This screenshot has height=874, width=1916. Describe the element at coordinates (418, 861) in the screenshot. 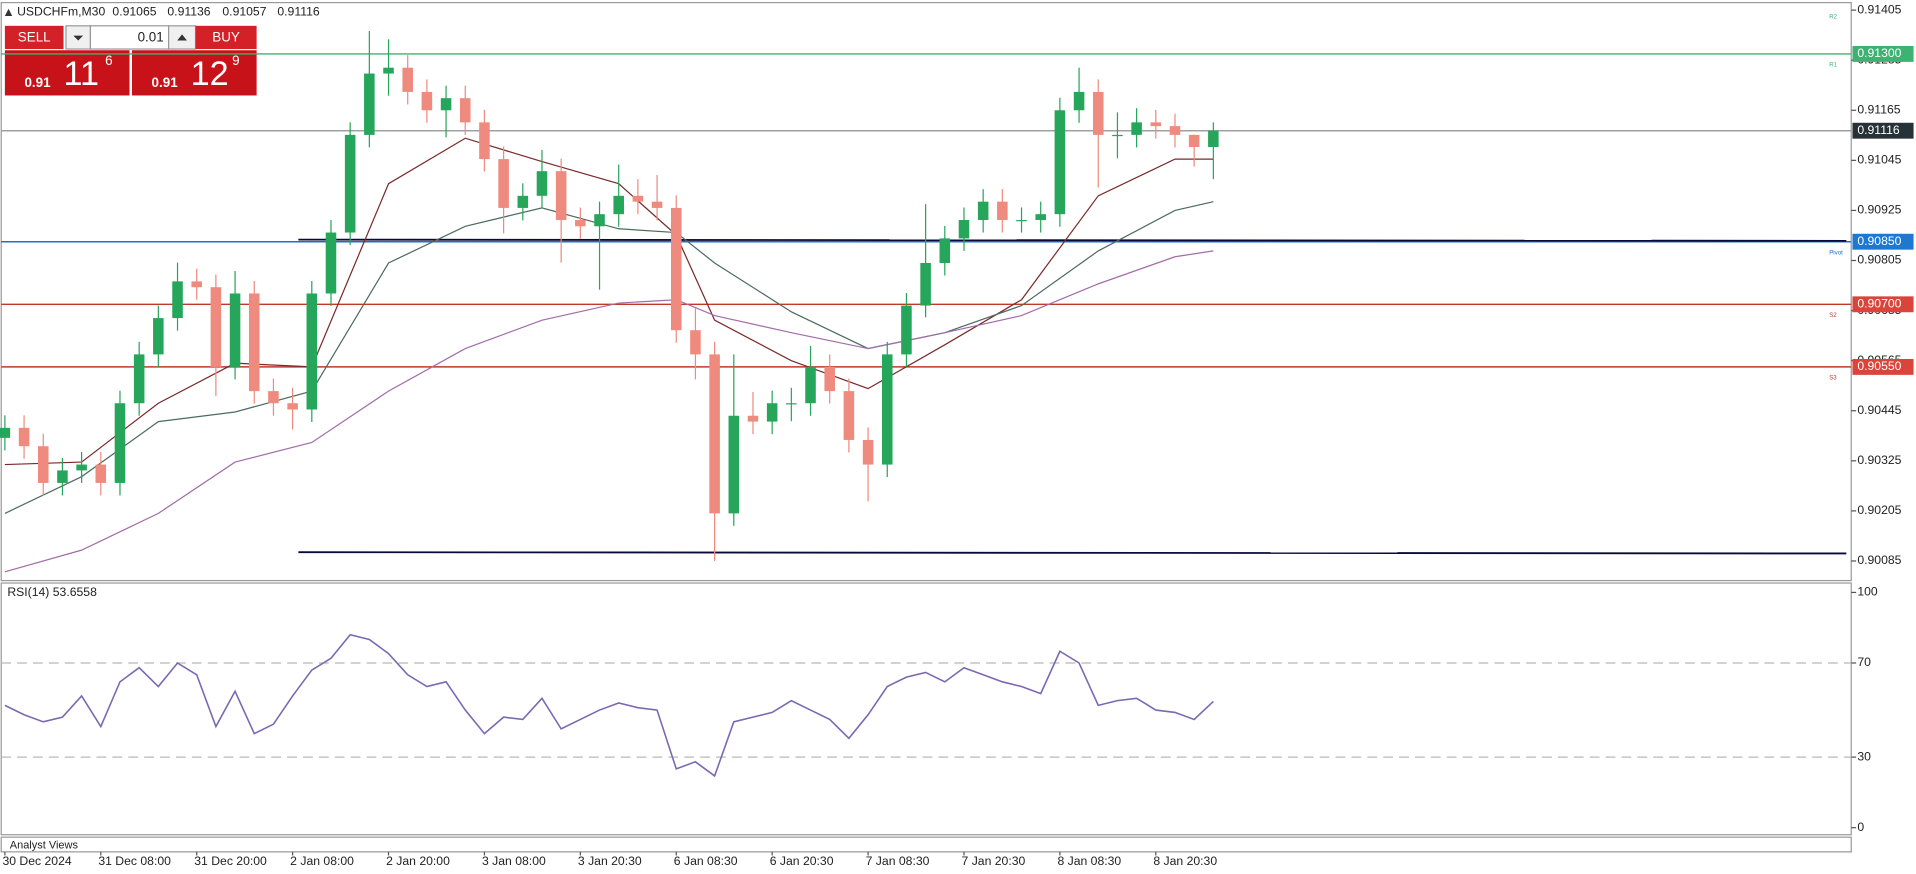

I see `x-tick-label: 2 Jan 20:00` at that location.